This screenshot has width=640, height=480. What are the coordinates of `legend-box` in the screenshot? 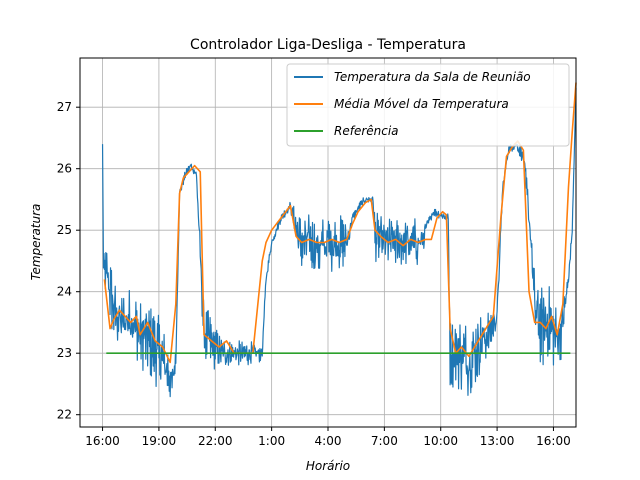 It's located at (428, 105).